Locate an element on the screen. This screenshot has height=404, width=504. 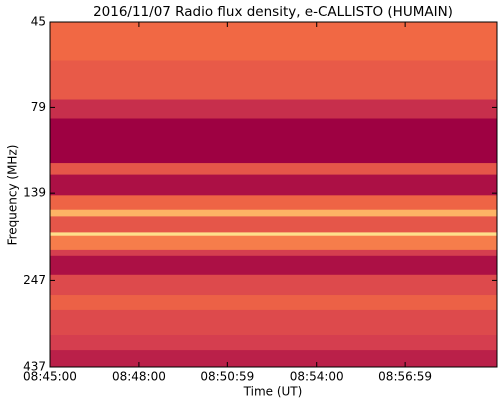
x-tick-label: 08:54:00 is located at coordinates (317, 377).